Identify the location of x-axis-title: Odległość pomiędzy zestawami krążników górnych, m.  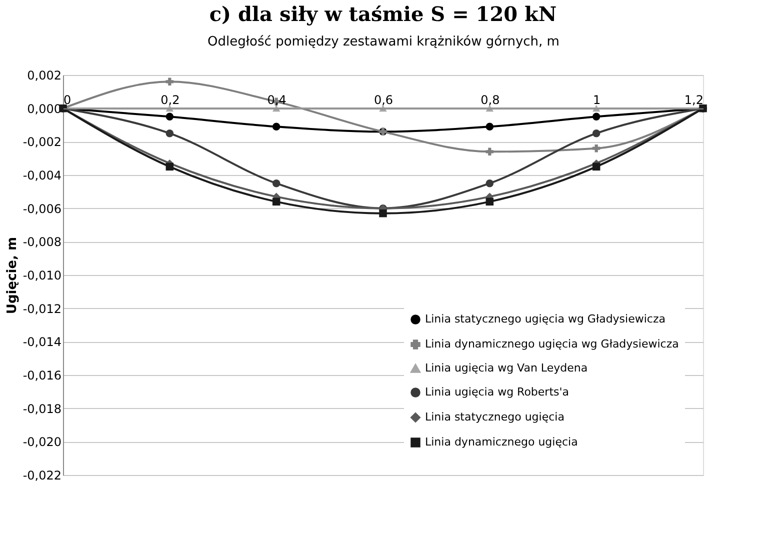
(384, 42).